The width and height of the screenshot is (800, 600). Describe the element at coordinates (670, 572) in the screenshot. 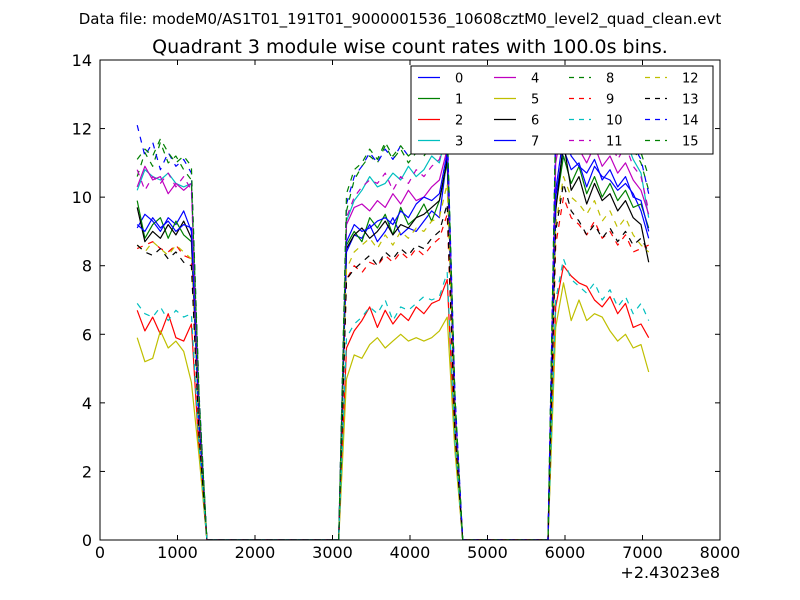

I see `x-offset-label: +2.43023e8` at that location.